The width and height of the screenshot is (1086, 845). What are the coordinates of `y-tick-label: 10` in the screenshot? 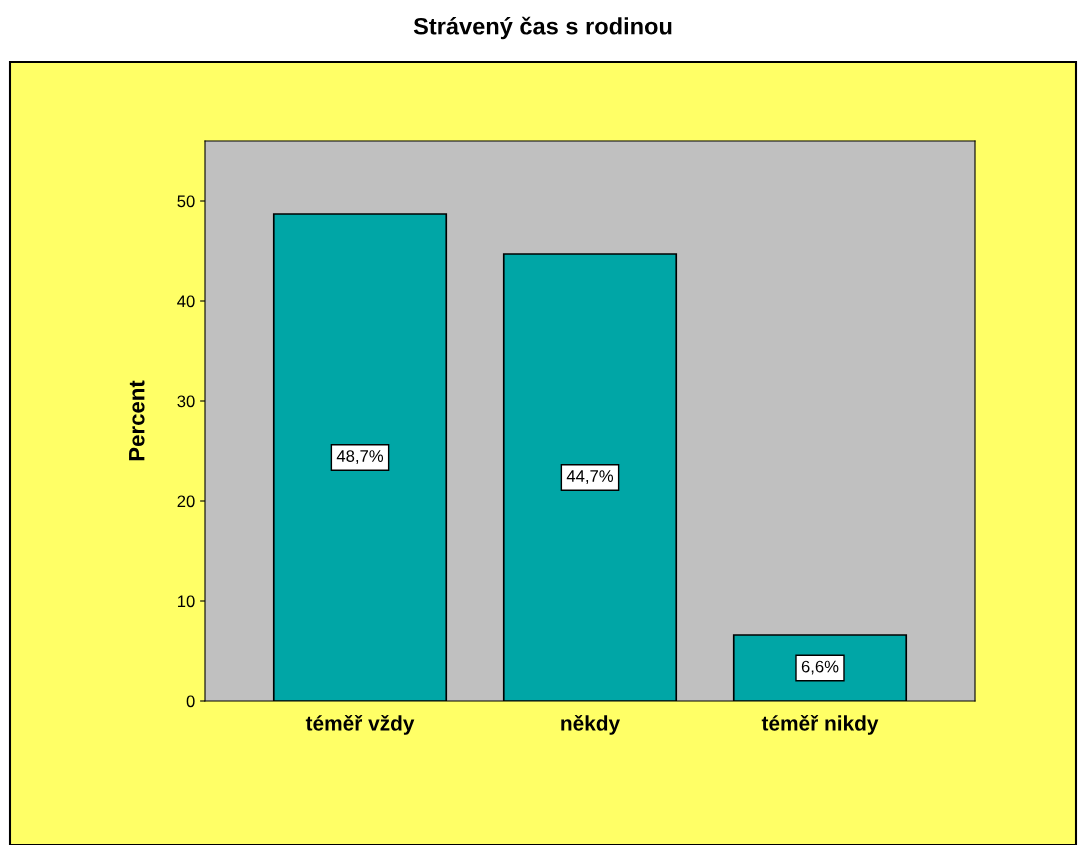 It's located at (186, 601).